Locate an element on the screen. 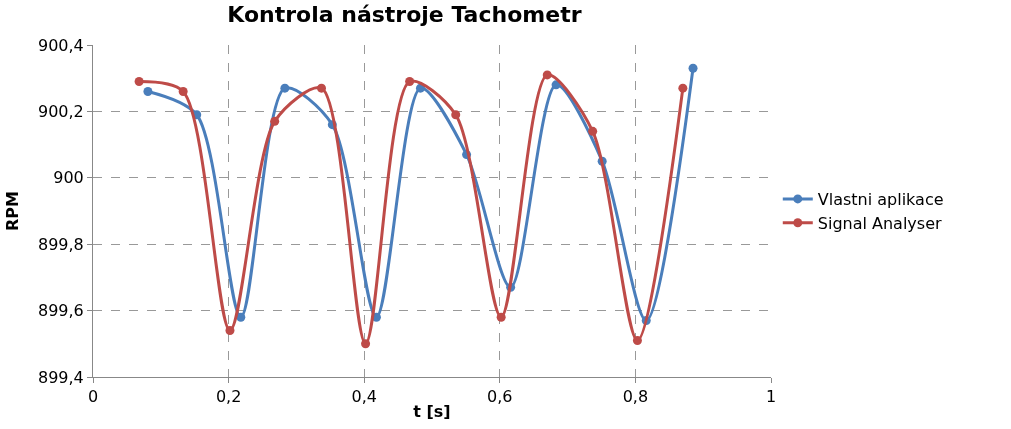 The height and width of the screenshot is (429, 1011). x-tick-label: 0,6 is located at coordinates (500, 397).